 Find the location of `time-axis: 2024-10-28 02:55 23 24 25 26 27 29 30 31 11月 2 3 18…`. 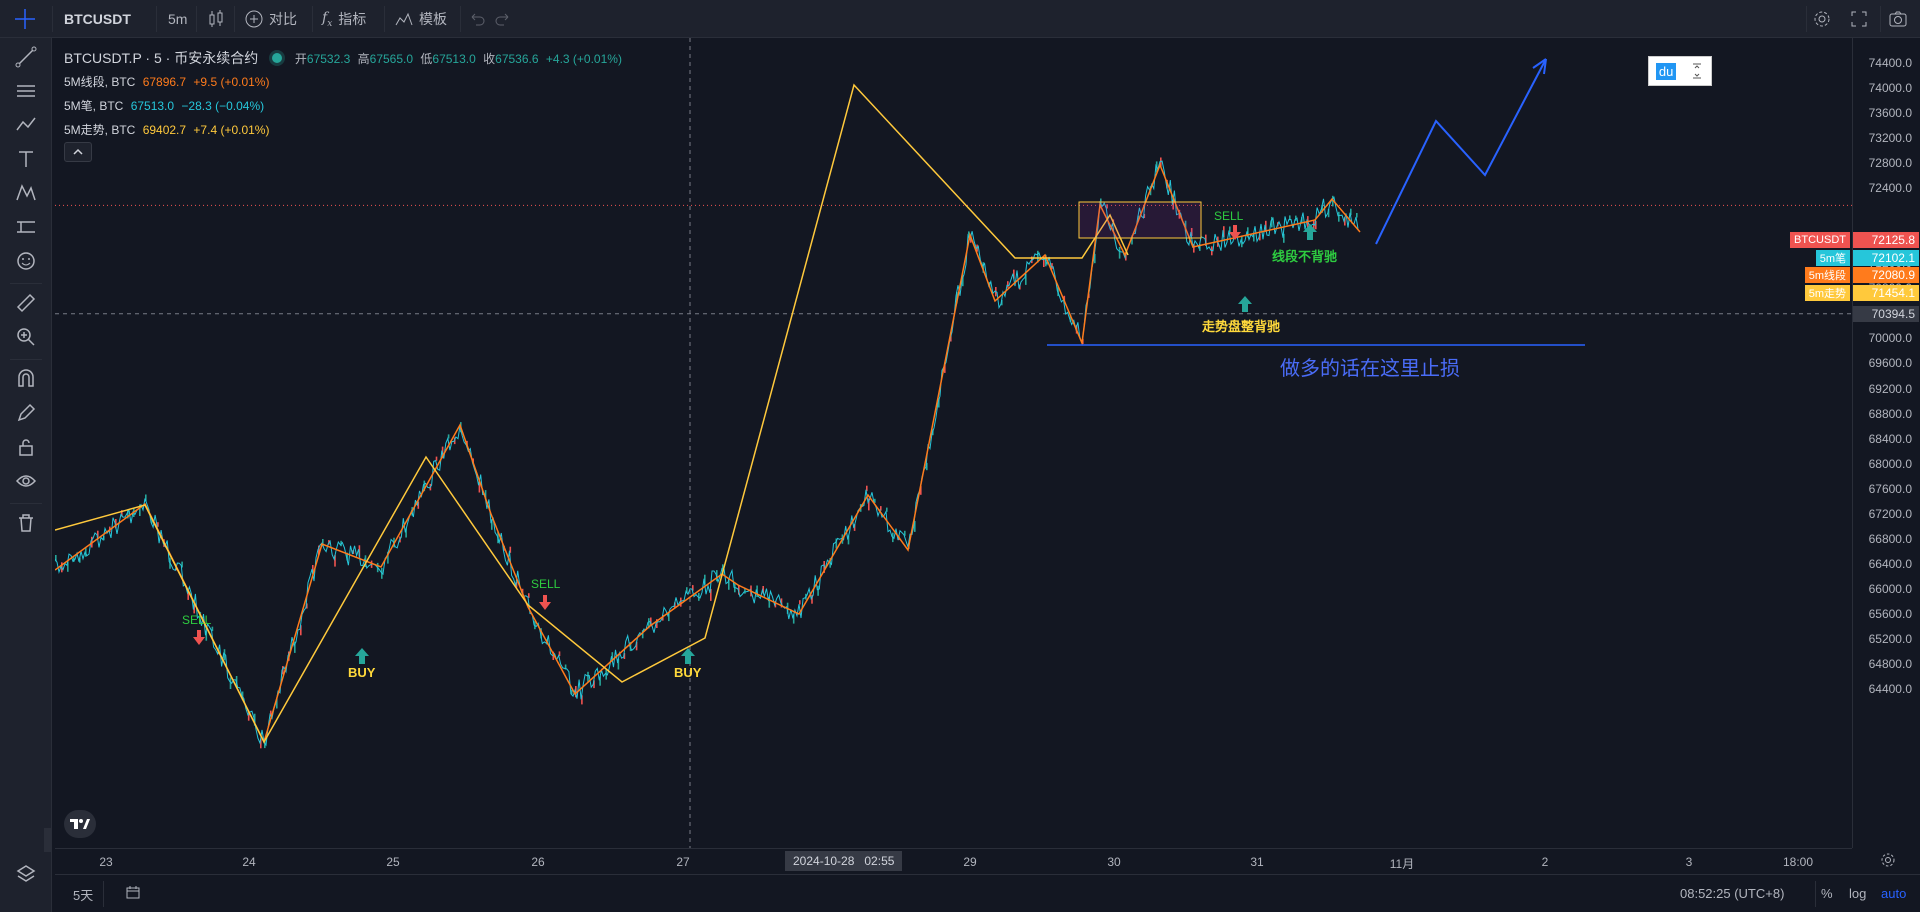

time-axis: 2024-10-28 02:55 23 24 25 26 27 29 30 31 11月 2 3 18… is located at coordinates (953, 861).